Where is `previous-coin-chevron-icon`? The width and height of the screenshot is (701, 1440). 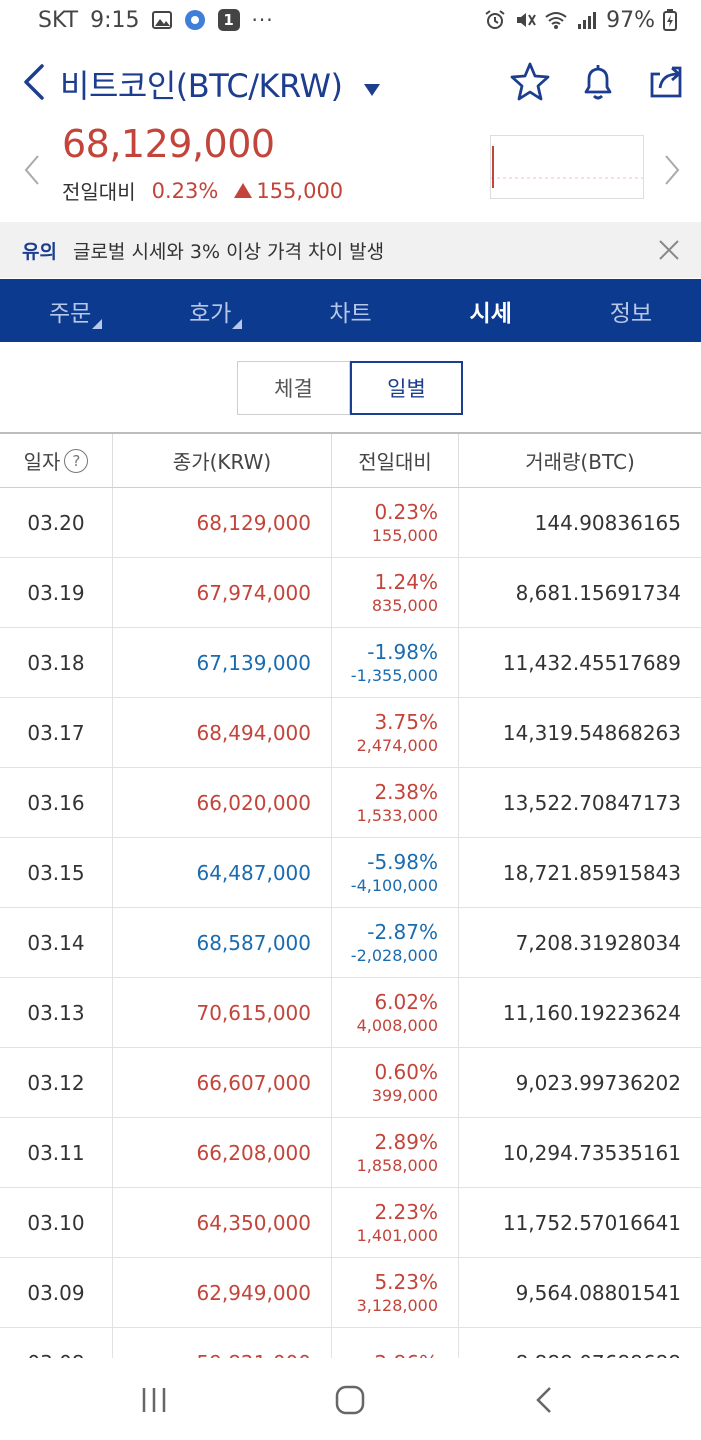 previous-coin-chevron-icon is located at coordinates (32, 170).